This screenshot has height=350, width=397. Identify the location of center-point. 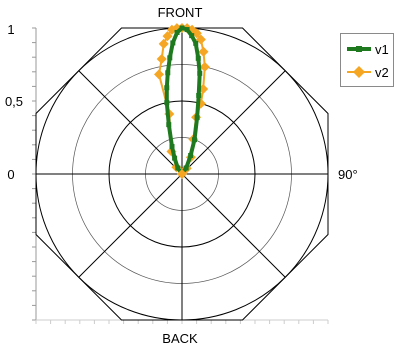
(182, 174).